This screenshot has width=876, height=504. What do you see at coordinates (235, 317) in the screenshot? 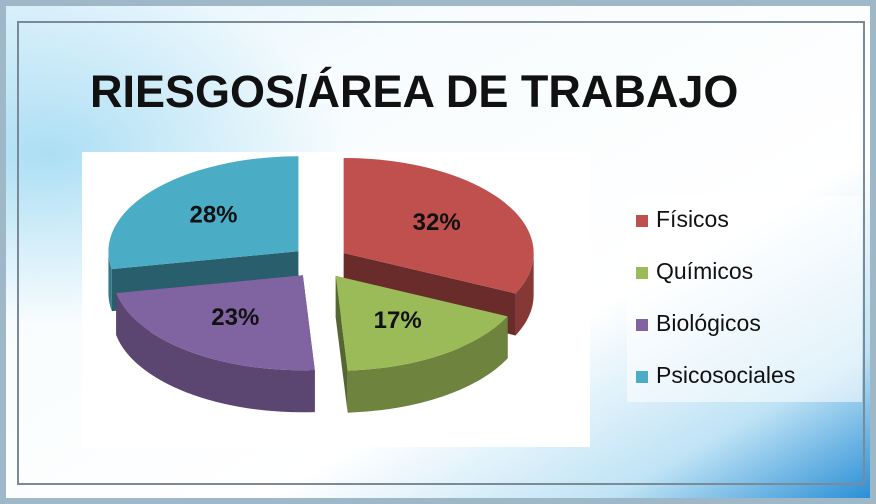
I see `data-label: 23%` at bounding box center [235, 317].